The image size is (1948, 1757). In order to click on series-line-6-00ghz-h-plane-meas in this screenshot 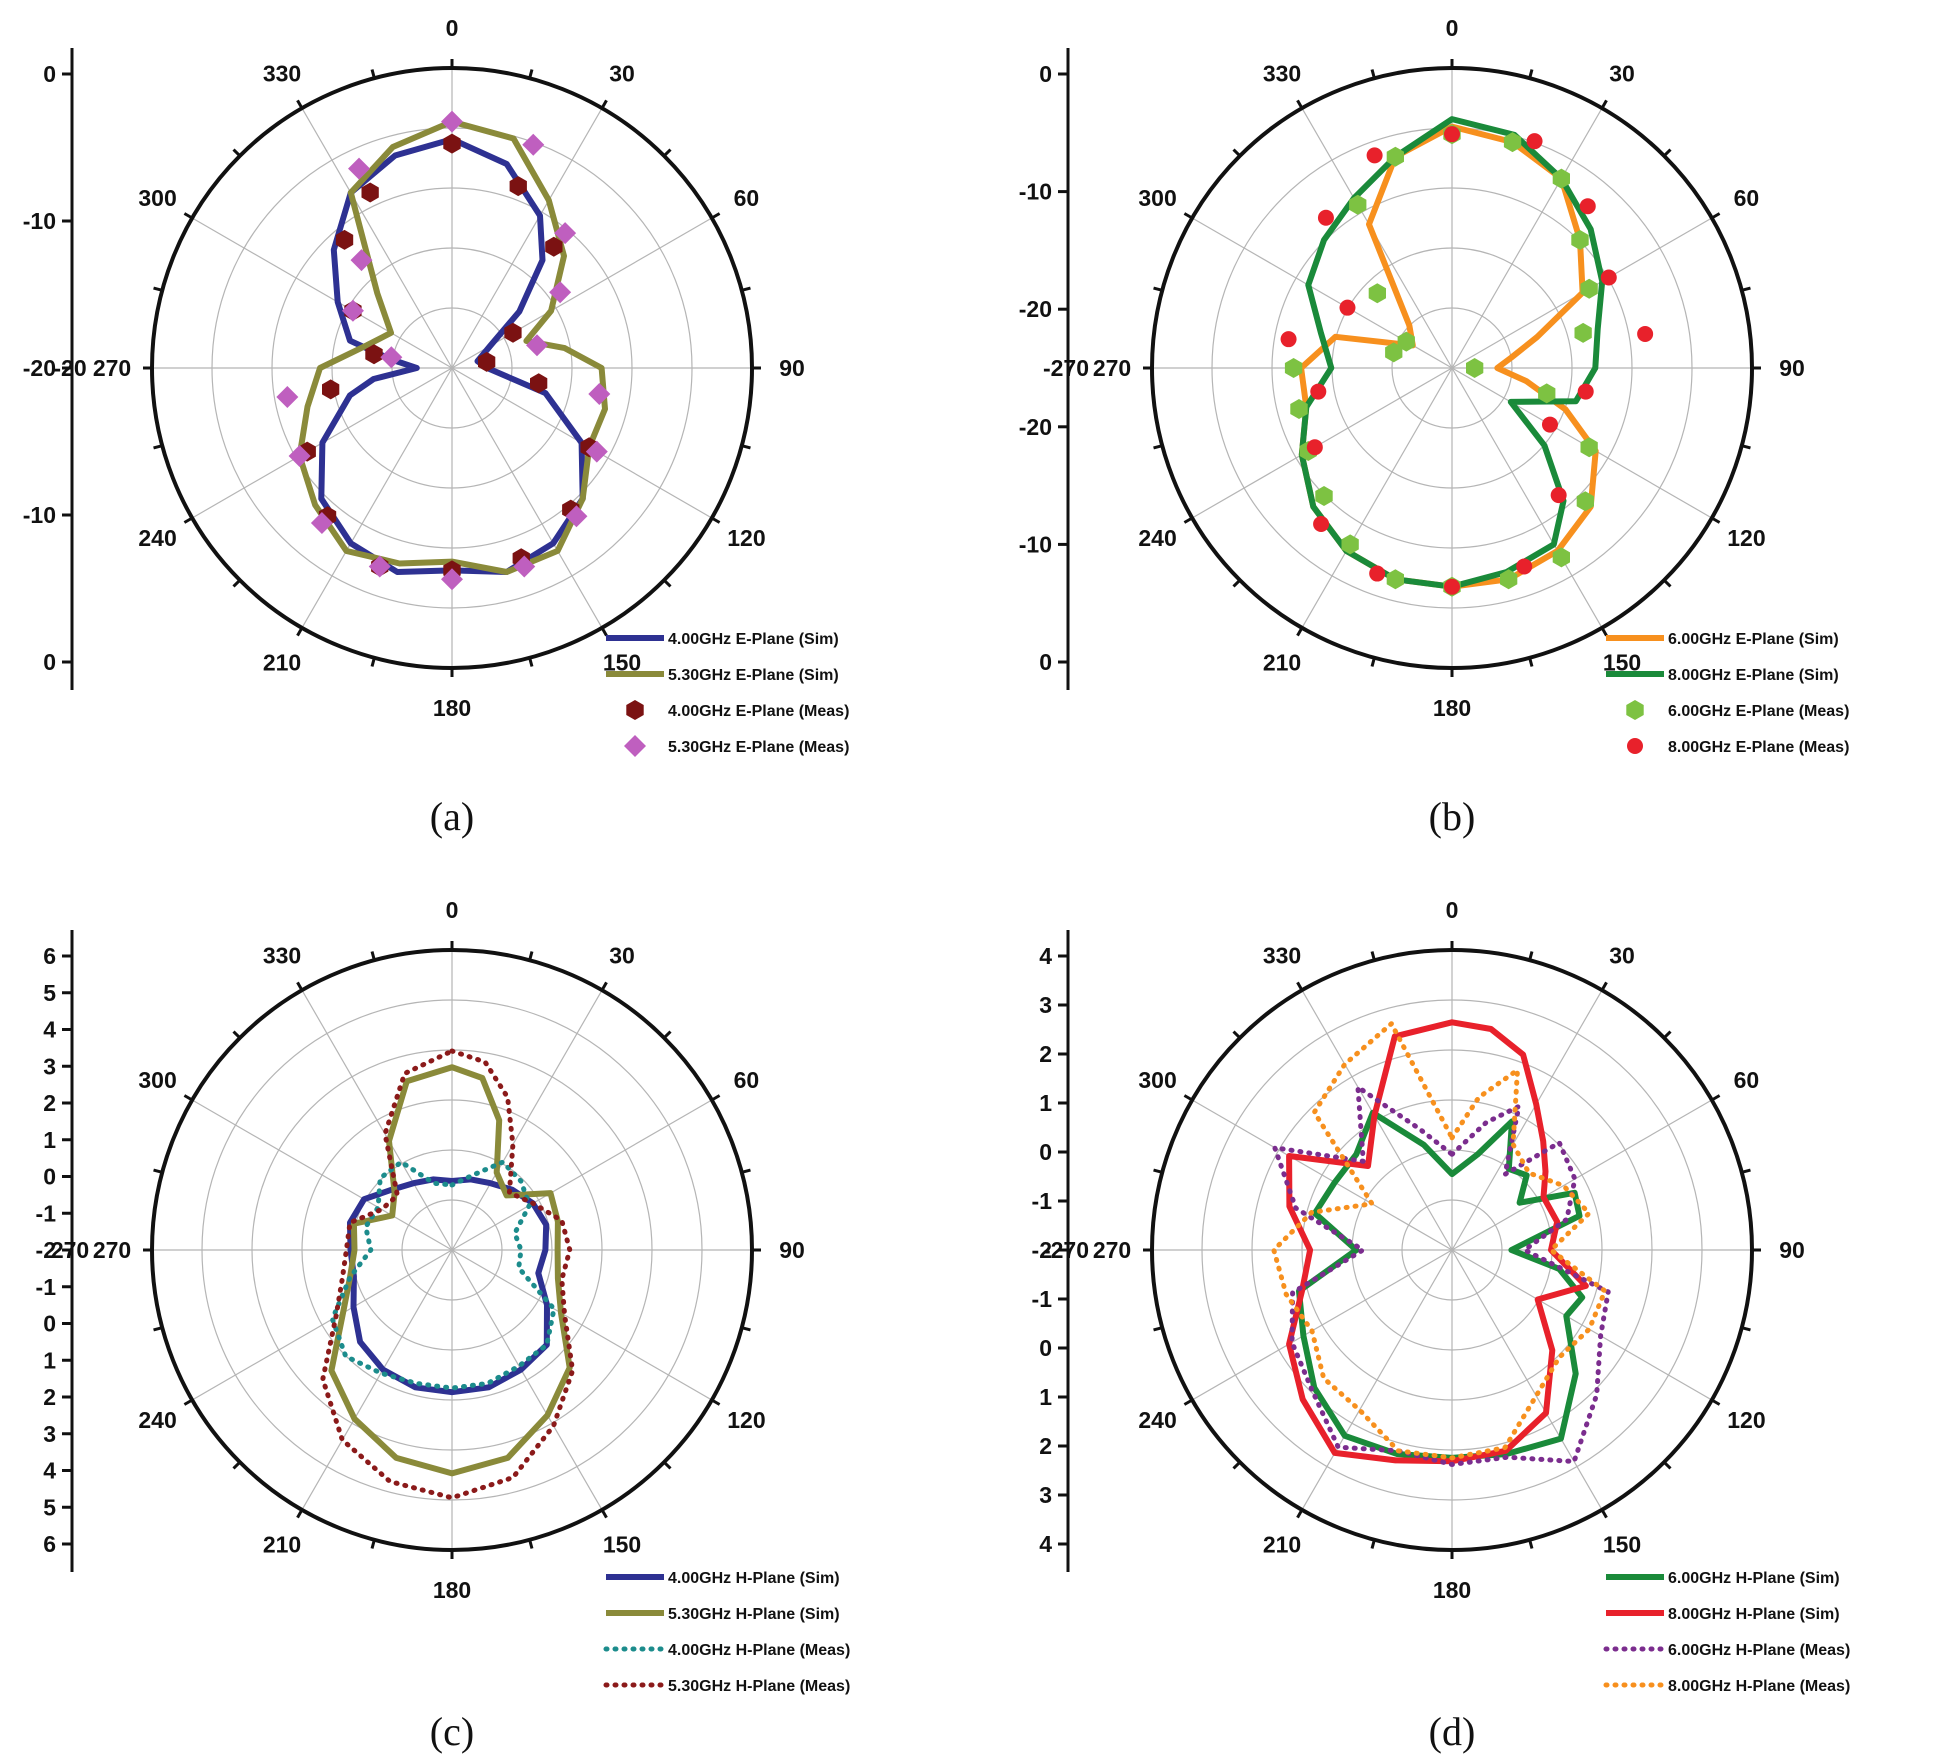, I will do `click(1441, 1275)`.